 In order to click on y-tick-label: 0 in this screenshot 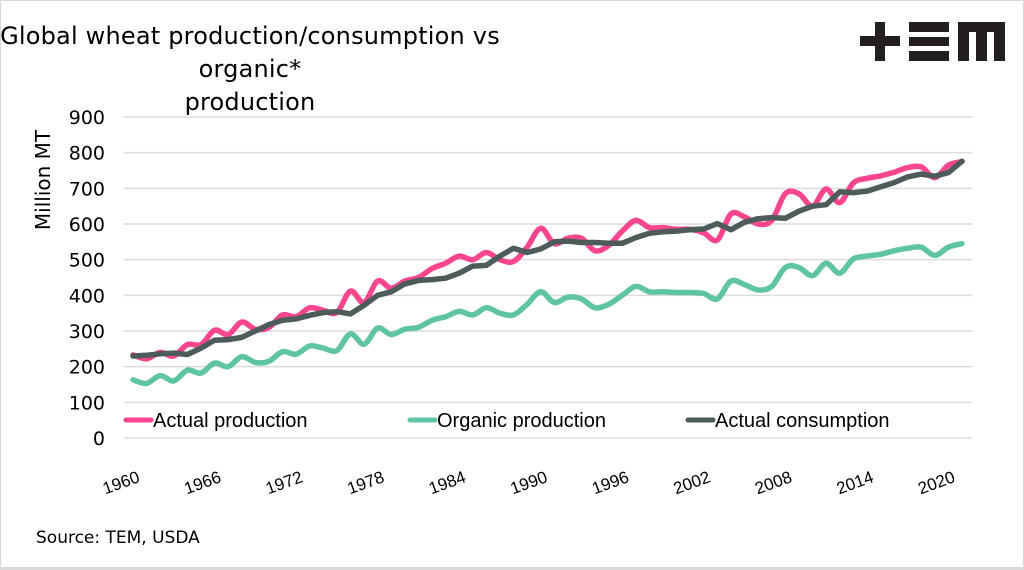, I will do `click(99, 439)`.